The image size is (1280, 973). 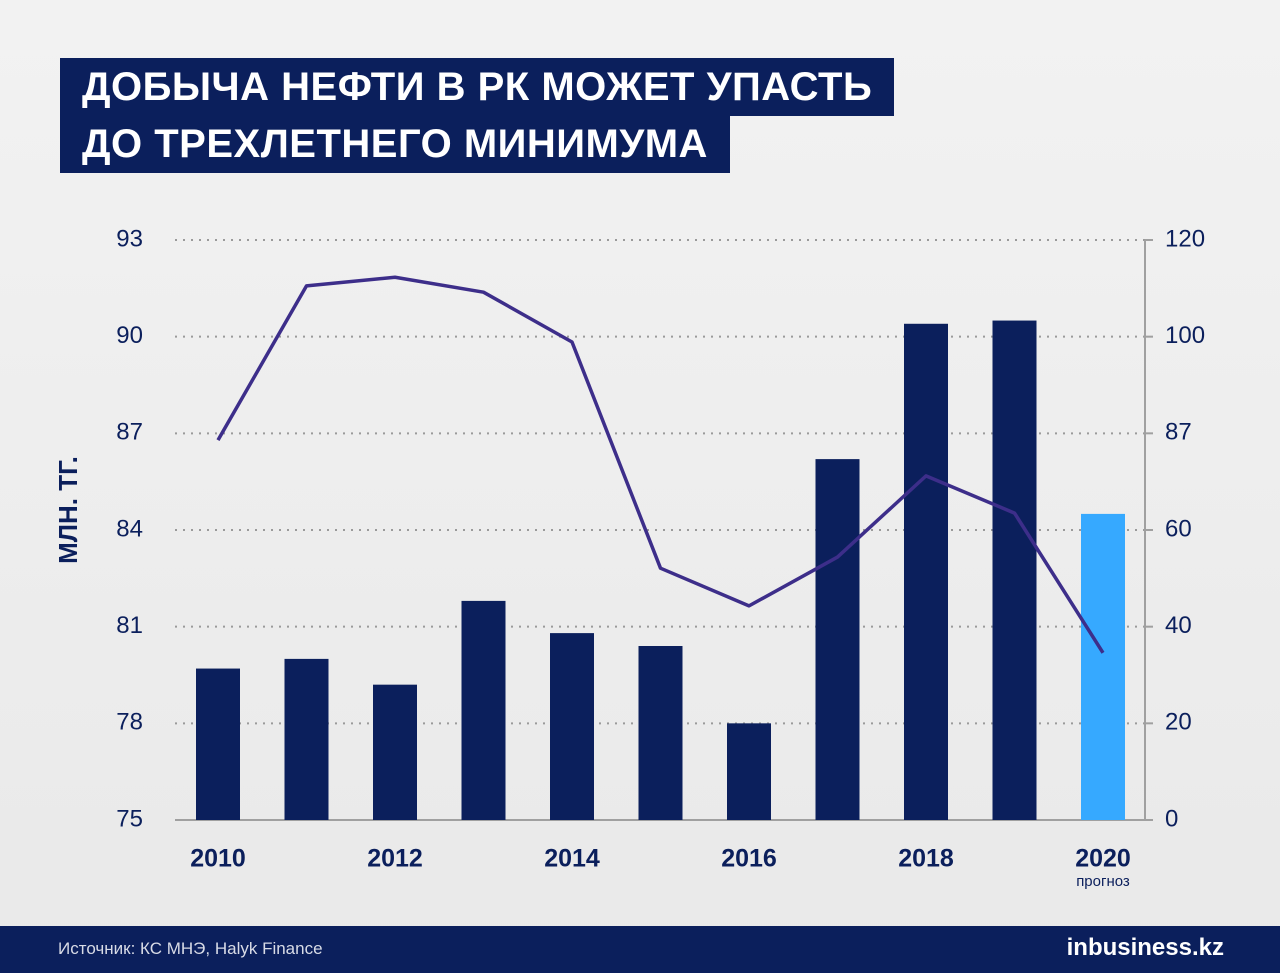 I want to click on x-tick-label: 2012, so click(x=395, y=859).